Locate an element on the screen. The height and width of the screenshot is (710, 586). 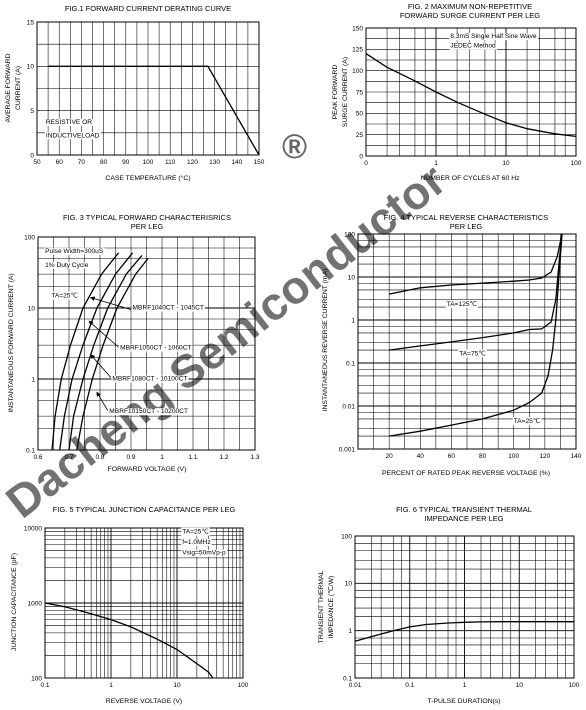
x-tick-label: 20 is located at coordinates (390, 456).